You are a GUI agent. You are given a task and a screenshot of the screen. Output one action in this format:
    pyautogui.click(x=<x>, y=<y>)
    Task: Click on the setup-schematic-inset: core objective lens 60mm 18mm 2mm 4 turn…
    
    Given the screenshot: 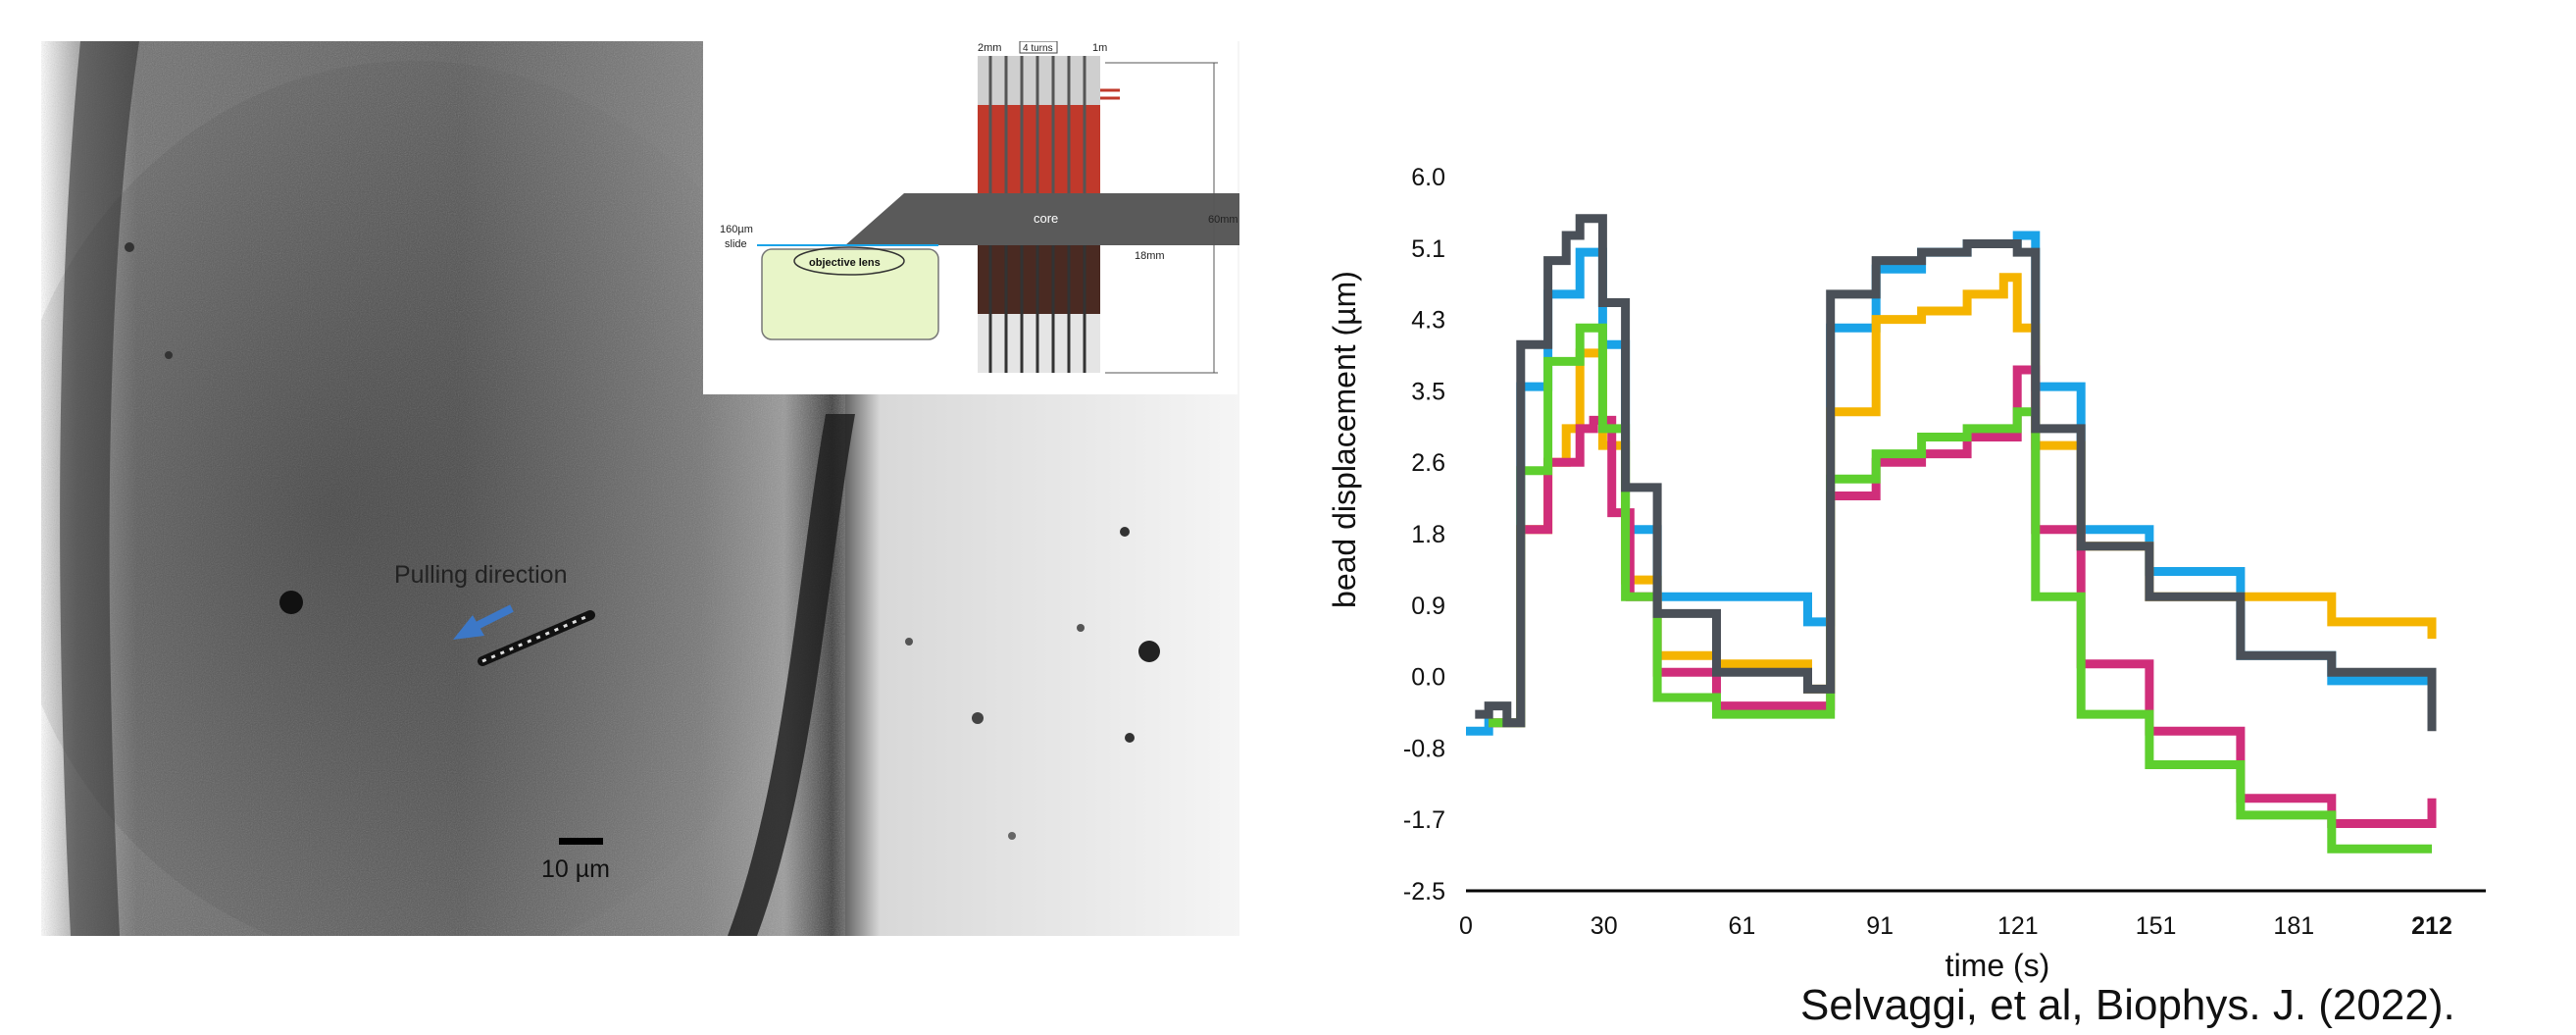 What is the action you would take?
    pyautogui.click(x=971, y=218)
    